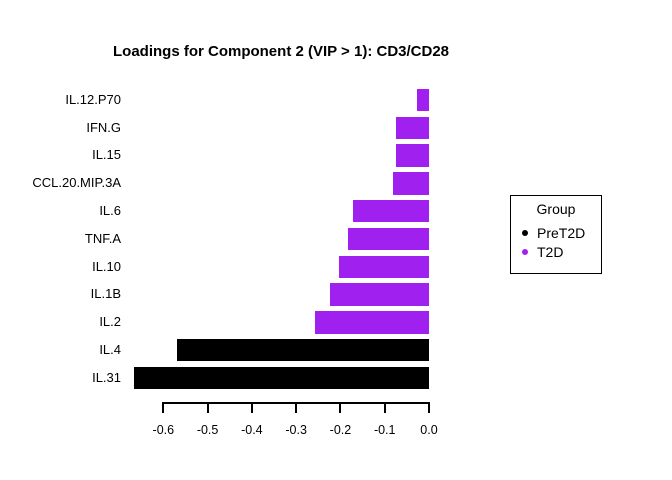 This screenshot has width=672, height=480. Describe the element at coordinates (105, 294) in the screenshot. I see `category-label-IL.1B: IL.1B` at that location.